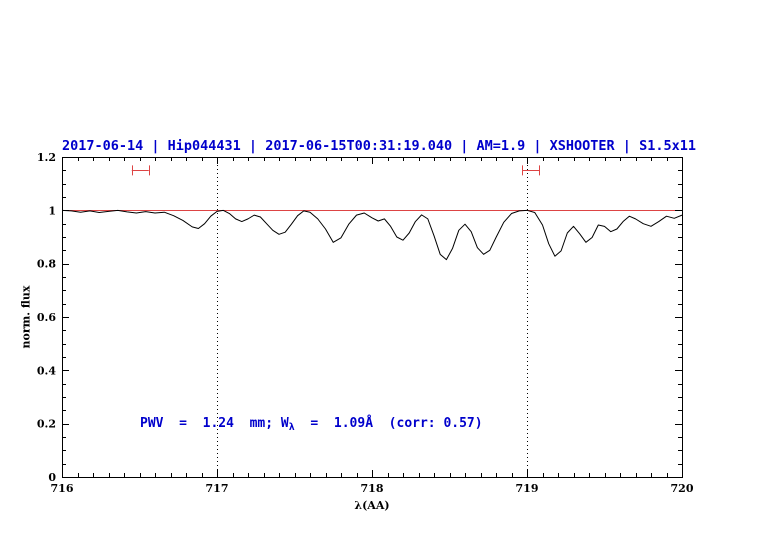  I want to click on svg-text: 1, so click(52, 210).